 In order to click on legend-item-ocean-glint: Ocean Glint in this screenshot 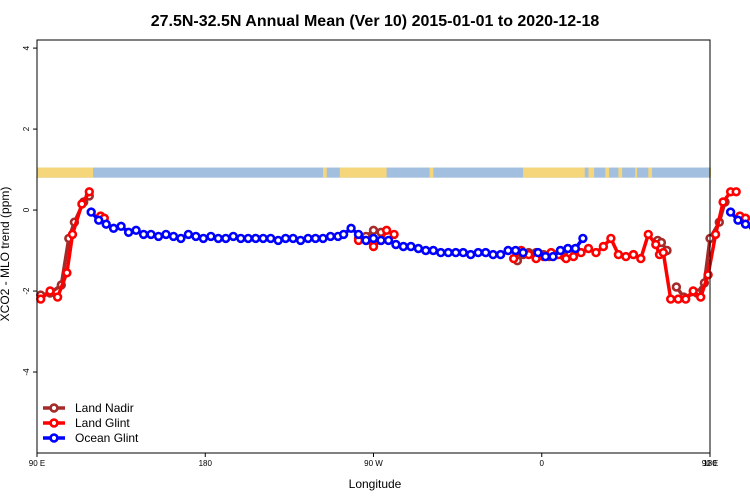, I will do `click(91, 438)`.